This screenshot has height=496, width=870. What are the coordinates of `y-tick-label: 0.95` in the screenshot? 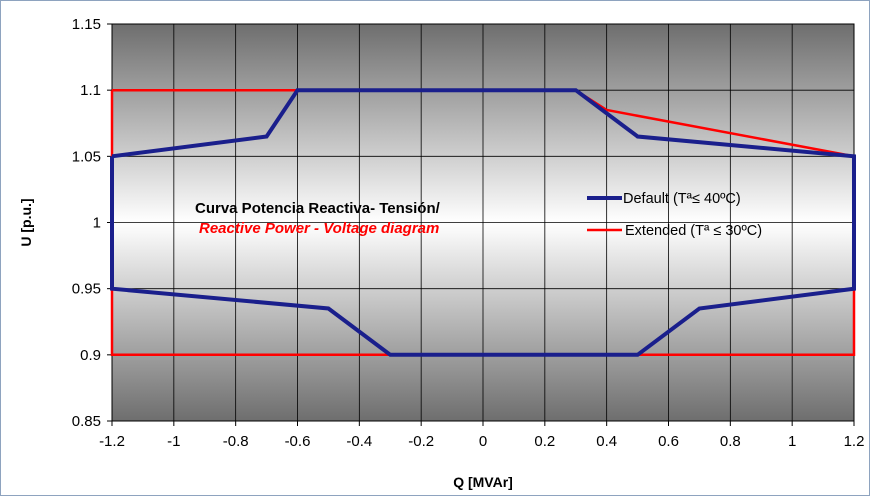 It's located at (86, 289).